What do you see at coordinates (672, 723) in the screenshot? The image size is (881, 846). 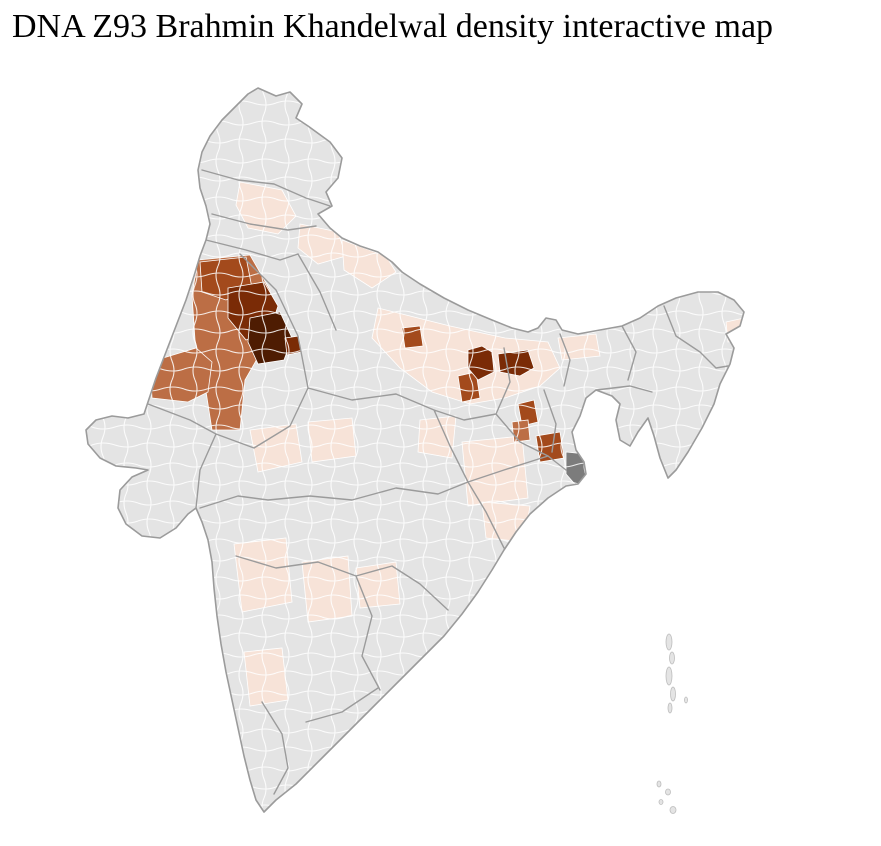 I see `island-chain` at bounding box center [672, 723].